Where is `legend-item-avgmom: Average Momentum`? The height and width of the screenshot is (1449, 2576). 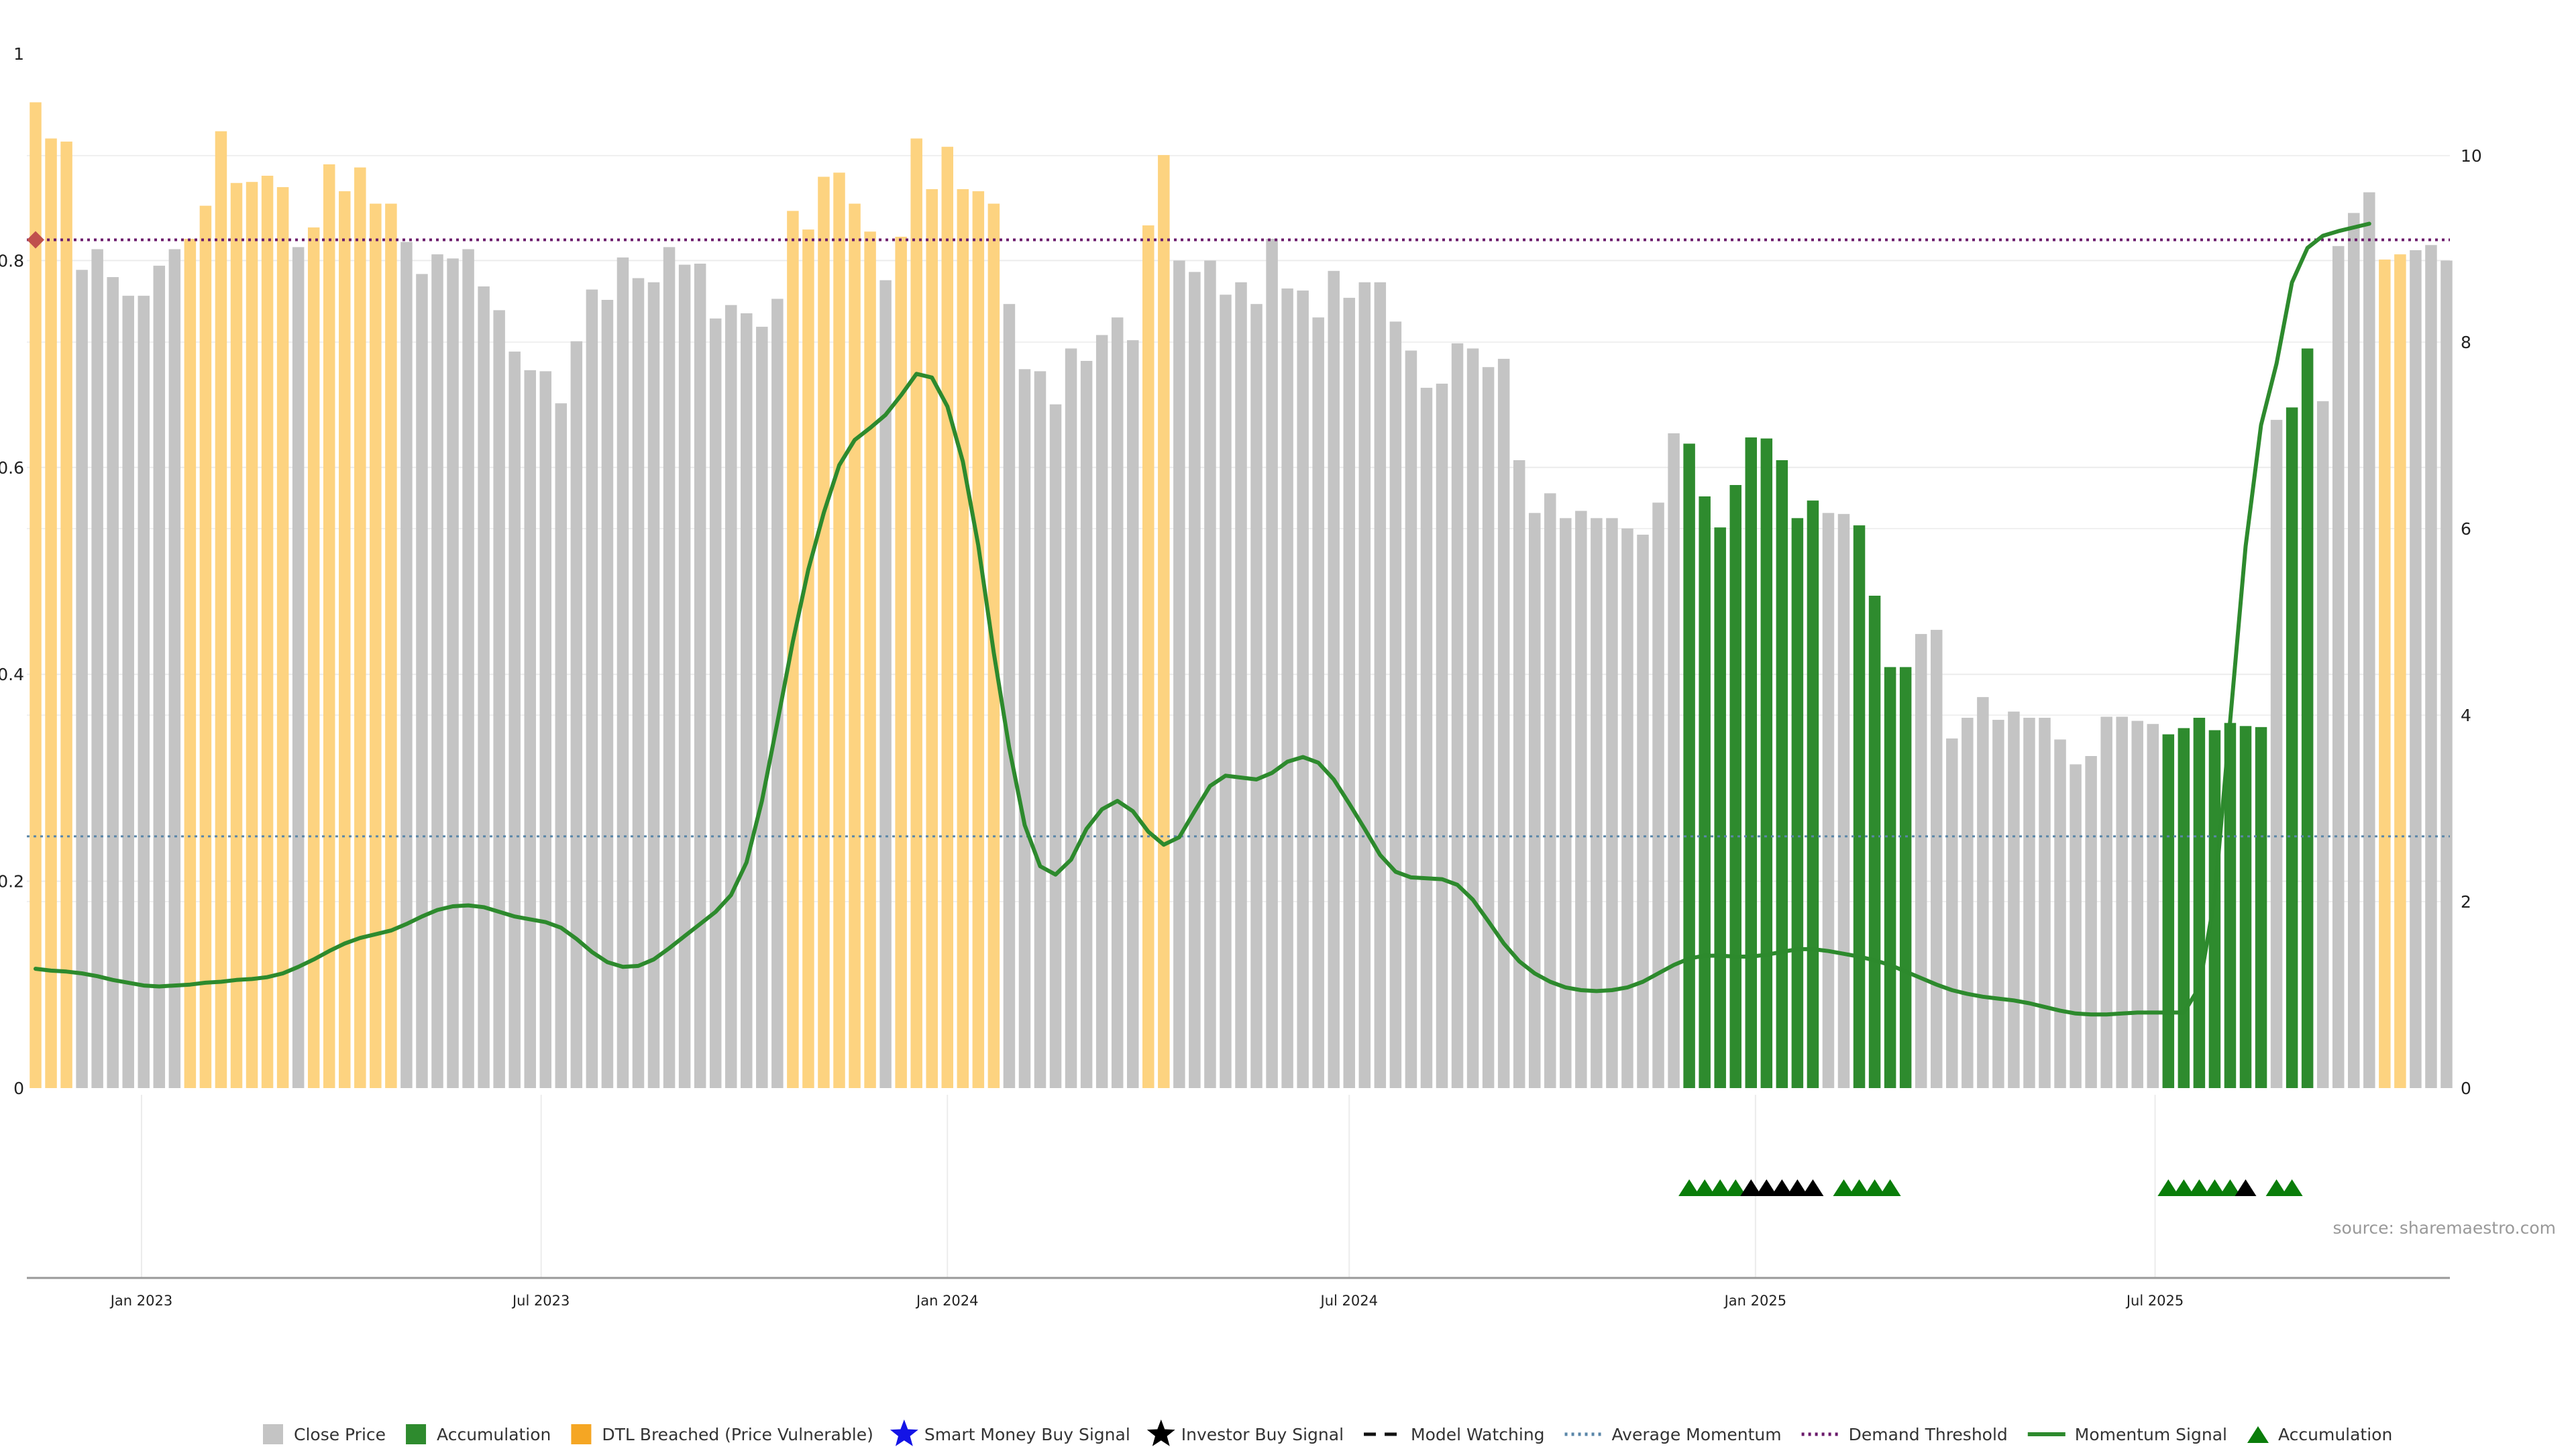
legend-item-avgmom: Average Momentum is located at coordinates (1673, 1434).